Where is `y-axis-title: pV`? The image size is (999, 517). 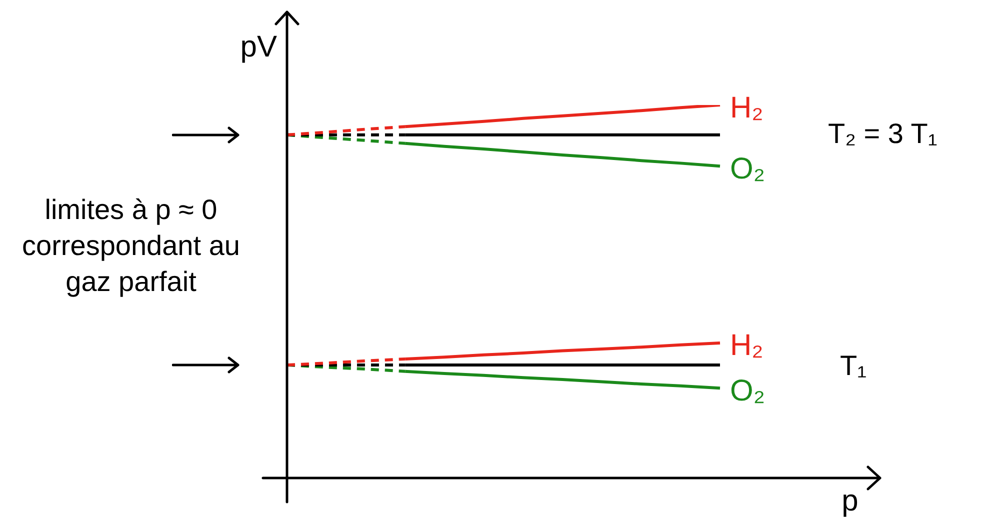 y-axis-title: pV is located at coordinates (258, 47).